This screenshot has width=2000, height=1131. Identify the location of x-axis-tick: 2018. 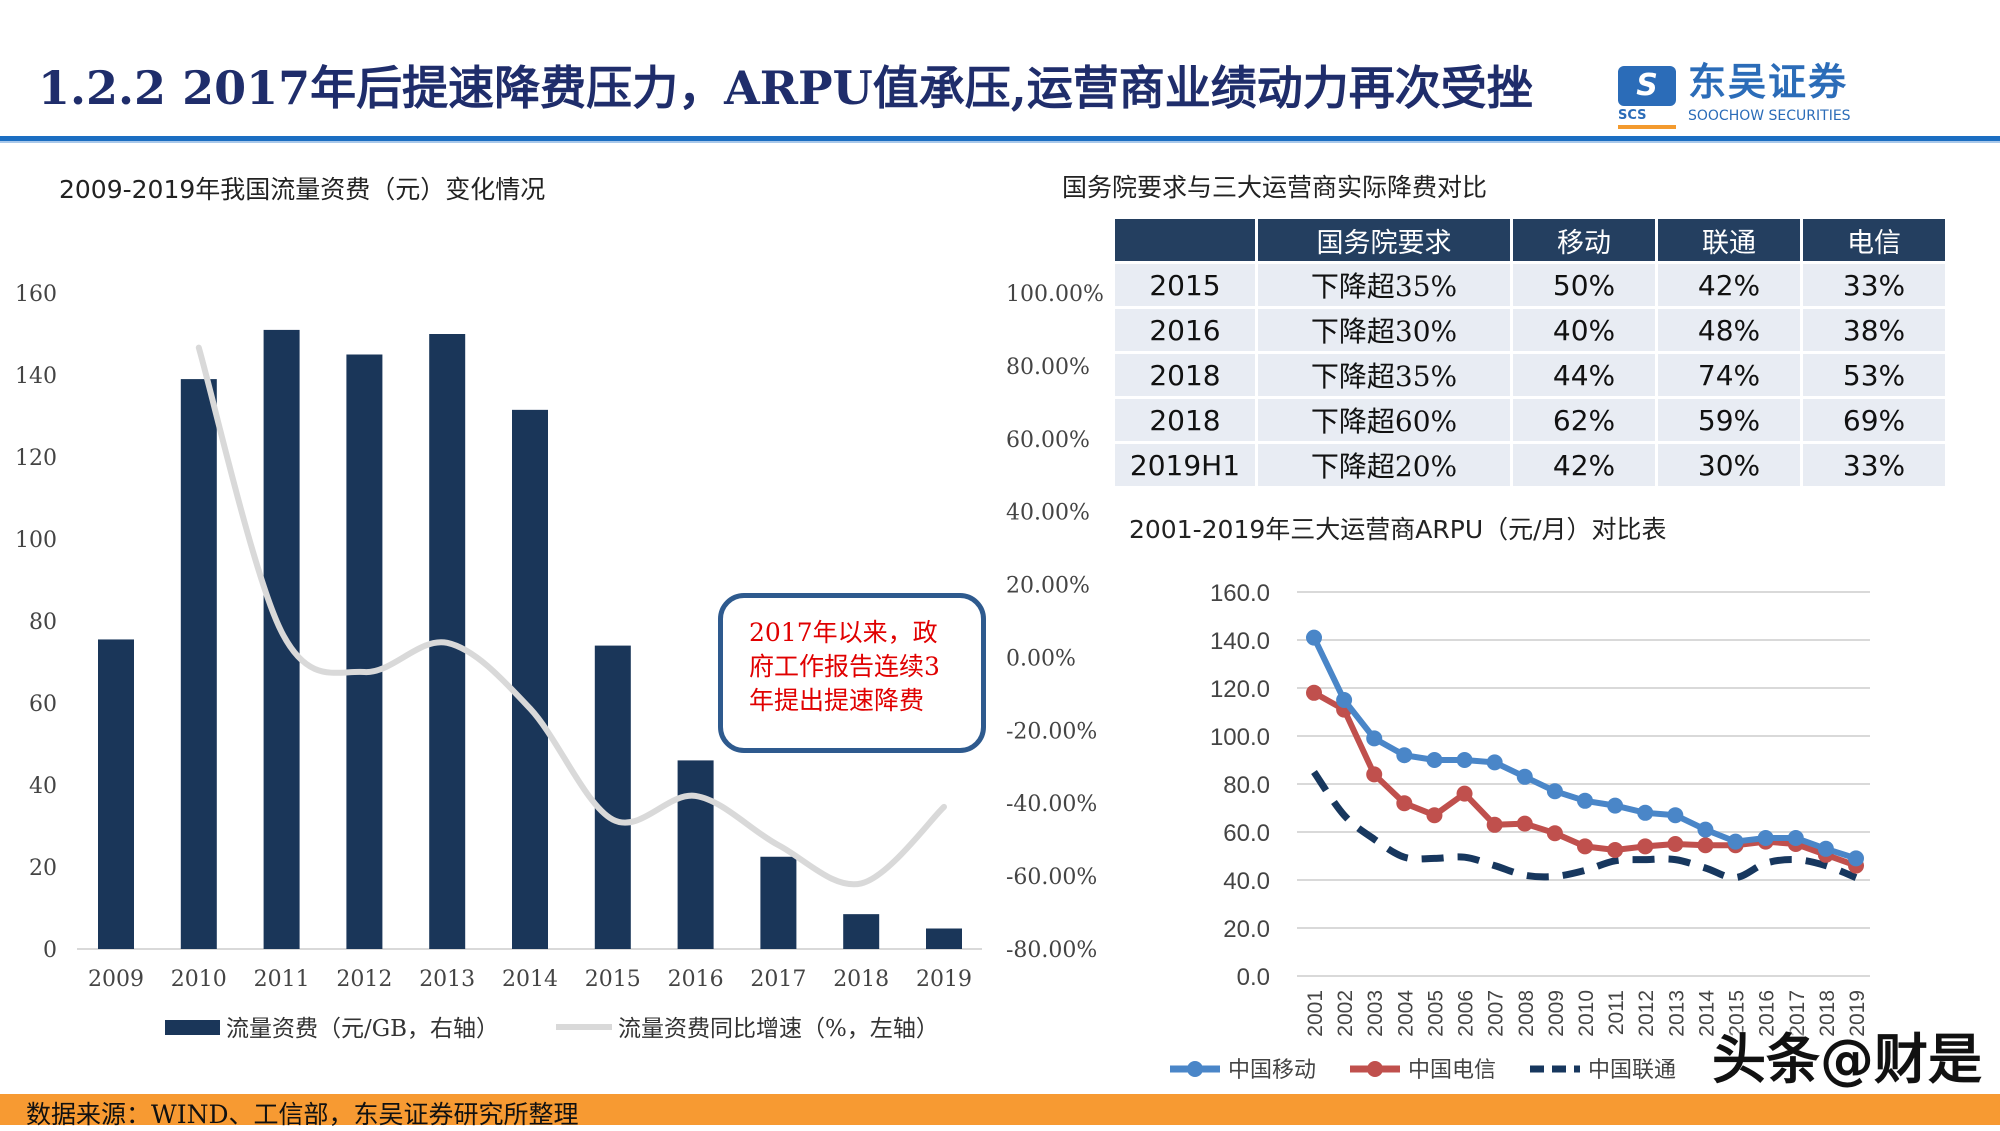
(1827, 1013).